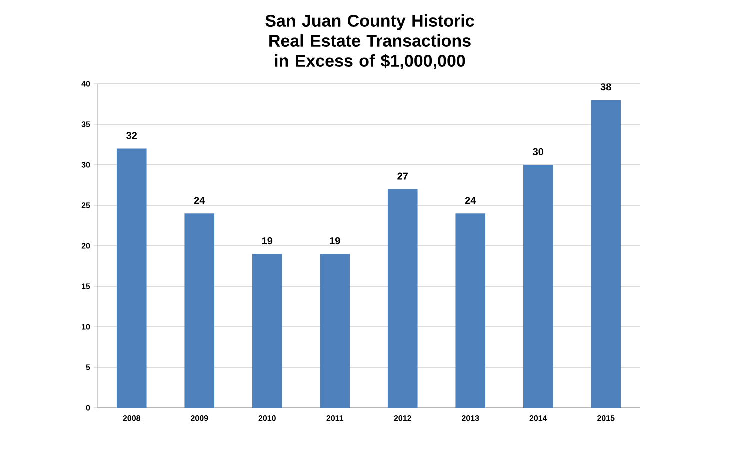 The width and height of the screenshot is (740, 464). I want to click on x-tick-label: 2010, so click(267, 419).